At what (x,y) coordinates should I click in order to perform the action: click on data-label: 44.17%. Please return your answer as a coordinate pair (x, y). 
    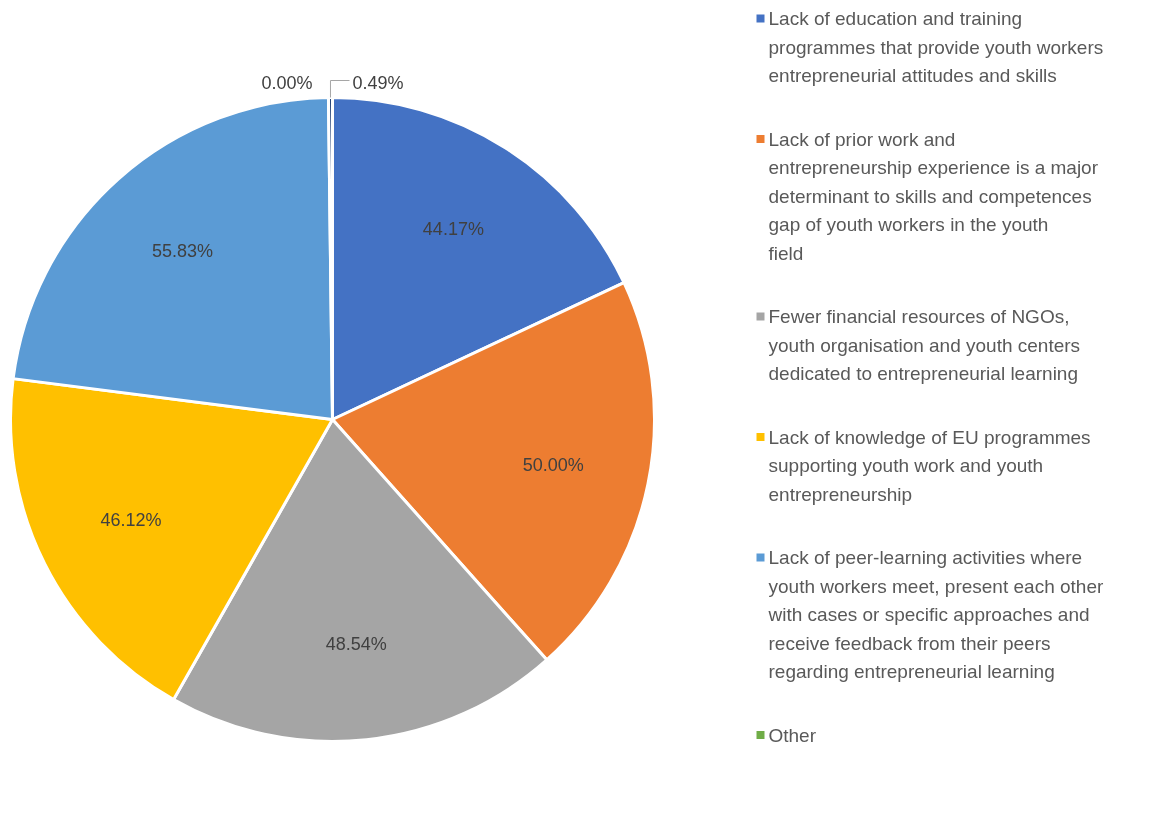
    Looking at the image, I should click on (453, 229).